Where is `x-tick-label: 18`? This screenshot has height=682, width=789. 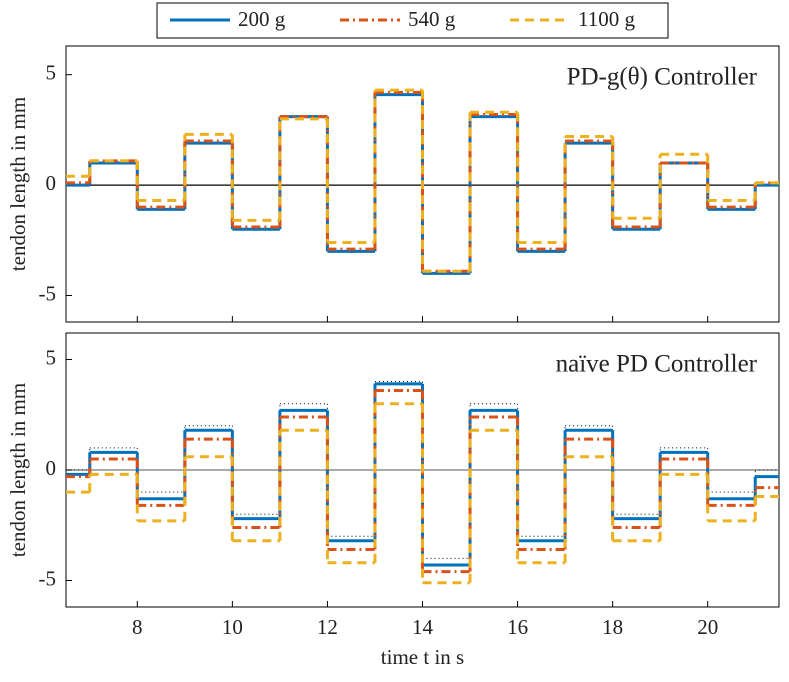 x-tick-label: 18 is located at coordinates (612, 627).